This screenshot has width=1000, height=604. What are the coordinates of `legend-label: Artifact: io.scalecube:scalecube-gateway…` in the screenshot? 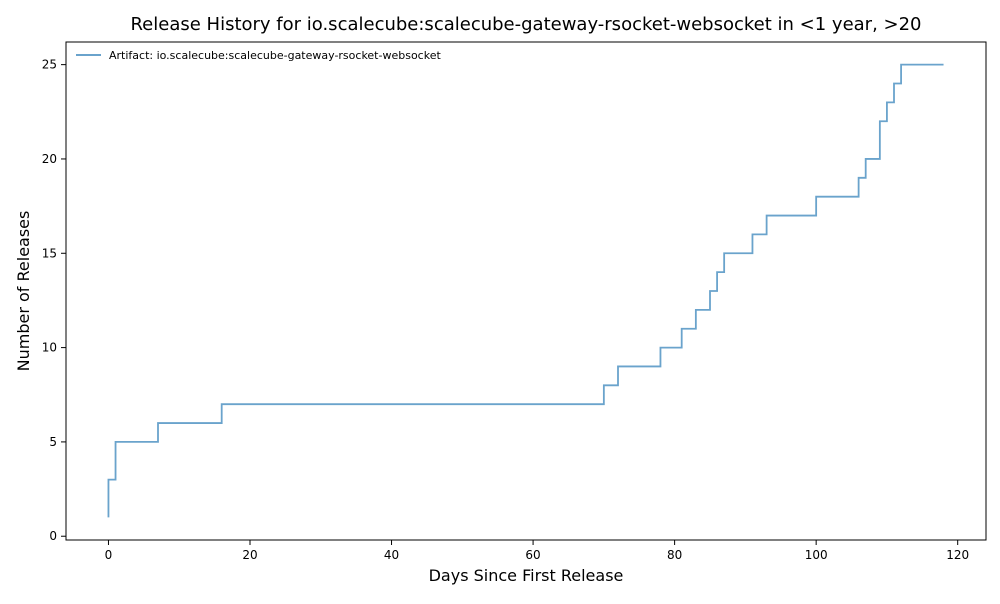 It's located at (275, 55).